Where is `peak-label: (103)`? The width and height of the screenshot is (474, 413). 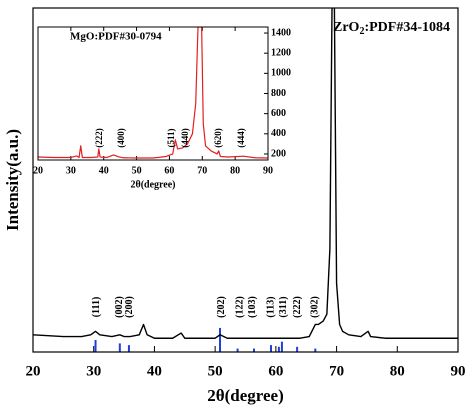 peak-label: (103) is located at coordinates (252, 307).